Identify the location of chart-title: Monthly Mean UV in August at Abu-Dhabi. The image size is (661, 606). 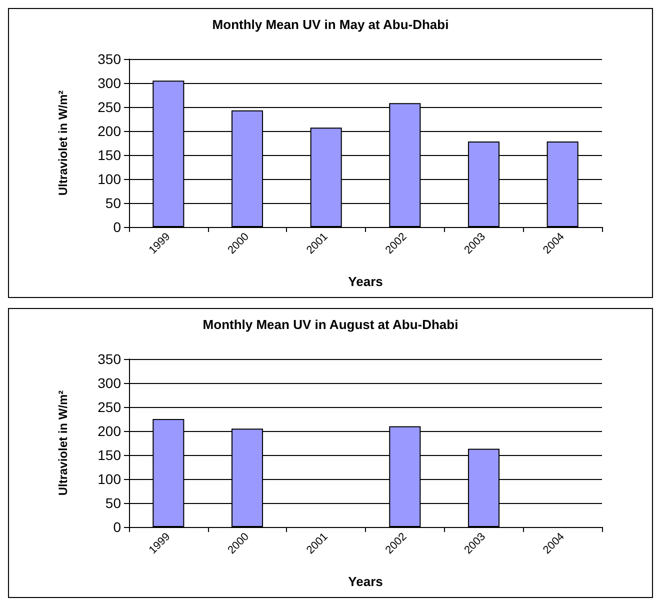
(330, 324).